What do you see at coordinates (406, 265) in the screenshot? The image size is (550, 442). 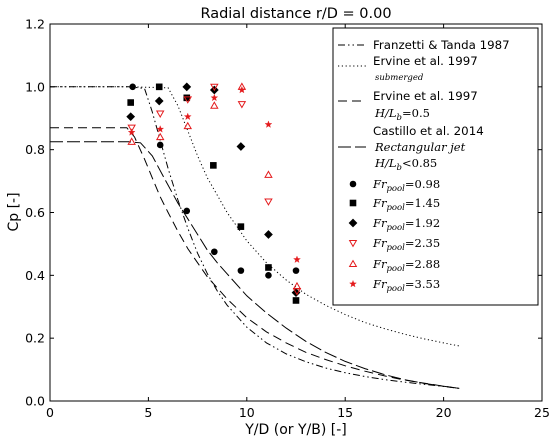 I see `legend-label-9: Frpool=2.88` at bounding box center [406, 265].